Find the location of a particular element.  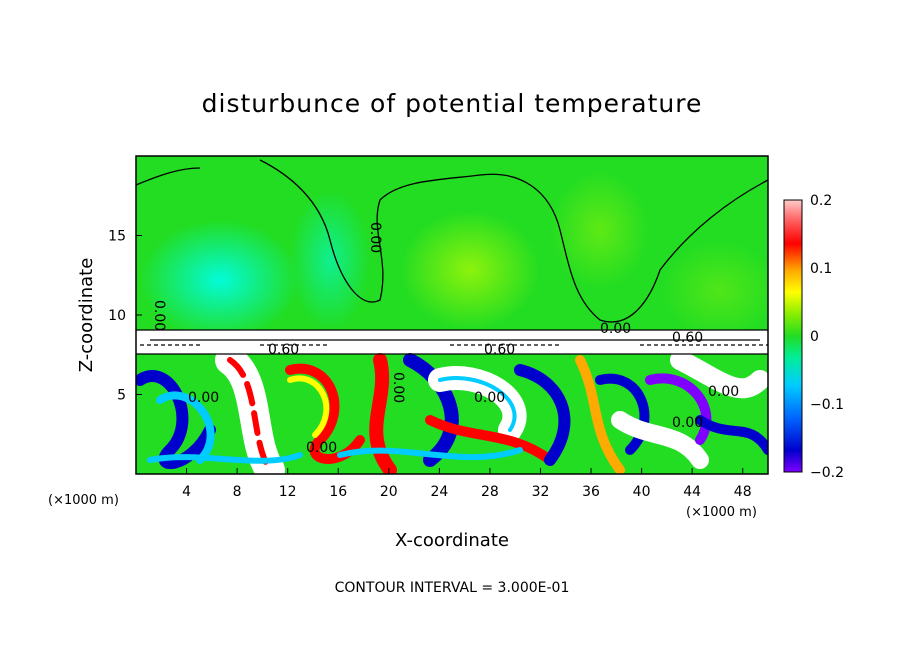

y-axis: 5 10 15 is located at coordinates (125, 316).